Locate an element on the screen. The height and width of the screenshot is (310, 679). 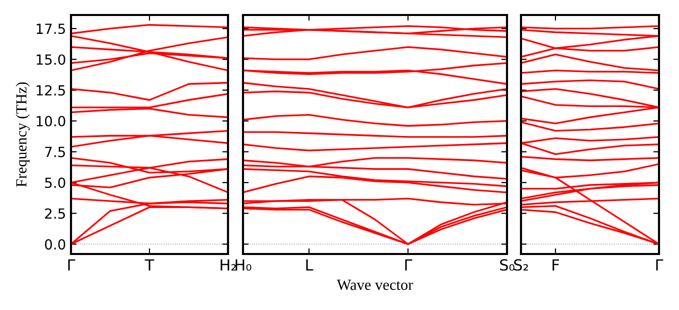
y-tick-label: 5.0 is located at coordinates (55, 183).